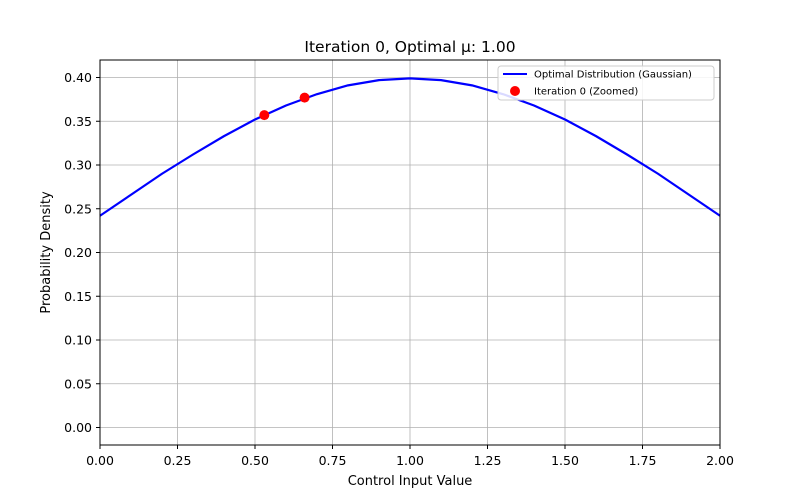  What do you see at coordinates (178, 460) in the screenshot?
I see `x-tick-label: 0.25` at bounding box center [178, 460].